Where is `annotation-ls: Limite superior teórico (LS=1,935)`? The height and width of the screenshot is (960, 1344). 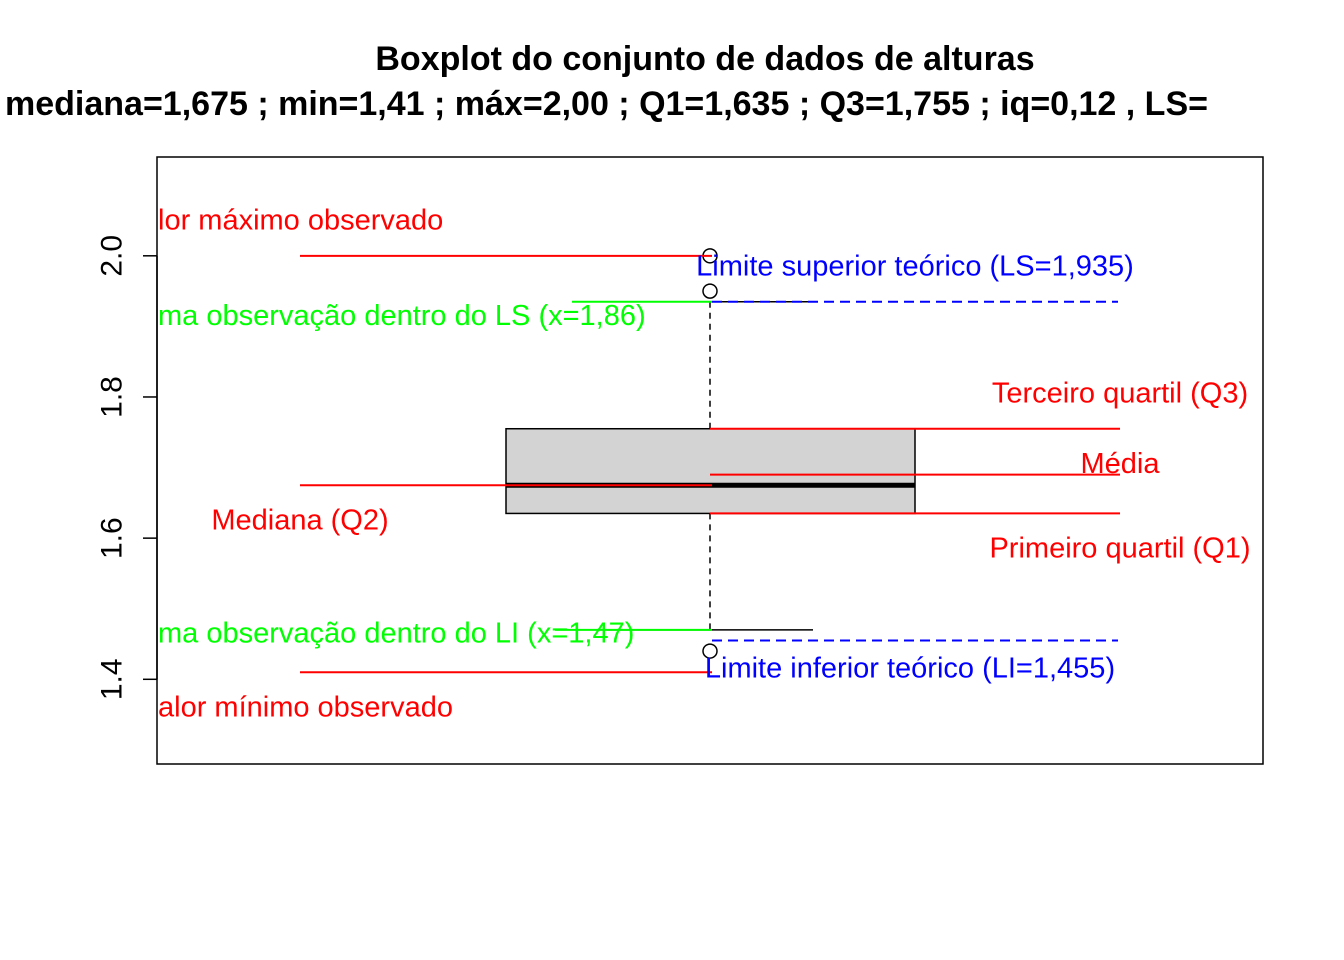 annotation-ls: Limite superior teórico (LS=1,935) is located at coordinates (915, 266).